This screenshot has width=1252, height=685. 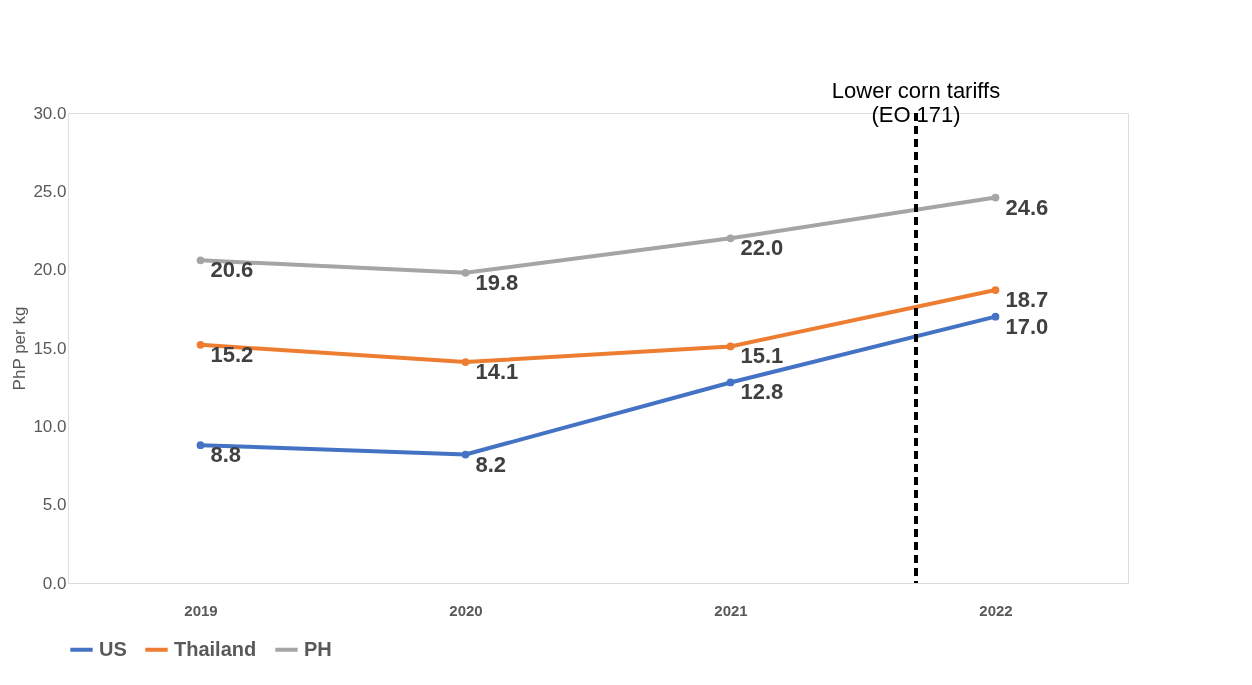 What do you see at coordinates (1027, 207) in the screenshot?
I see `data-label: 24.6` at bounding box center [1027, 207].